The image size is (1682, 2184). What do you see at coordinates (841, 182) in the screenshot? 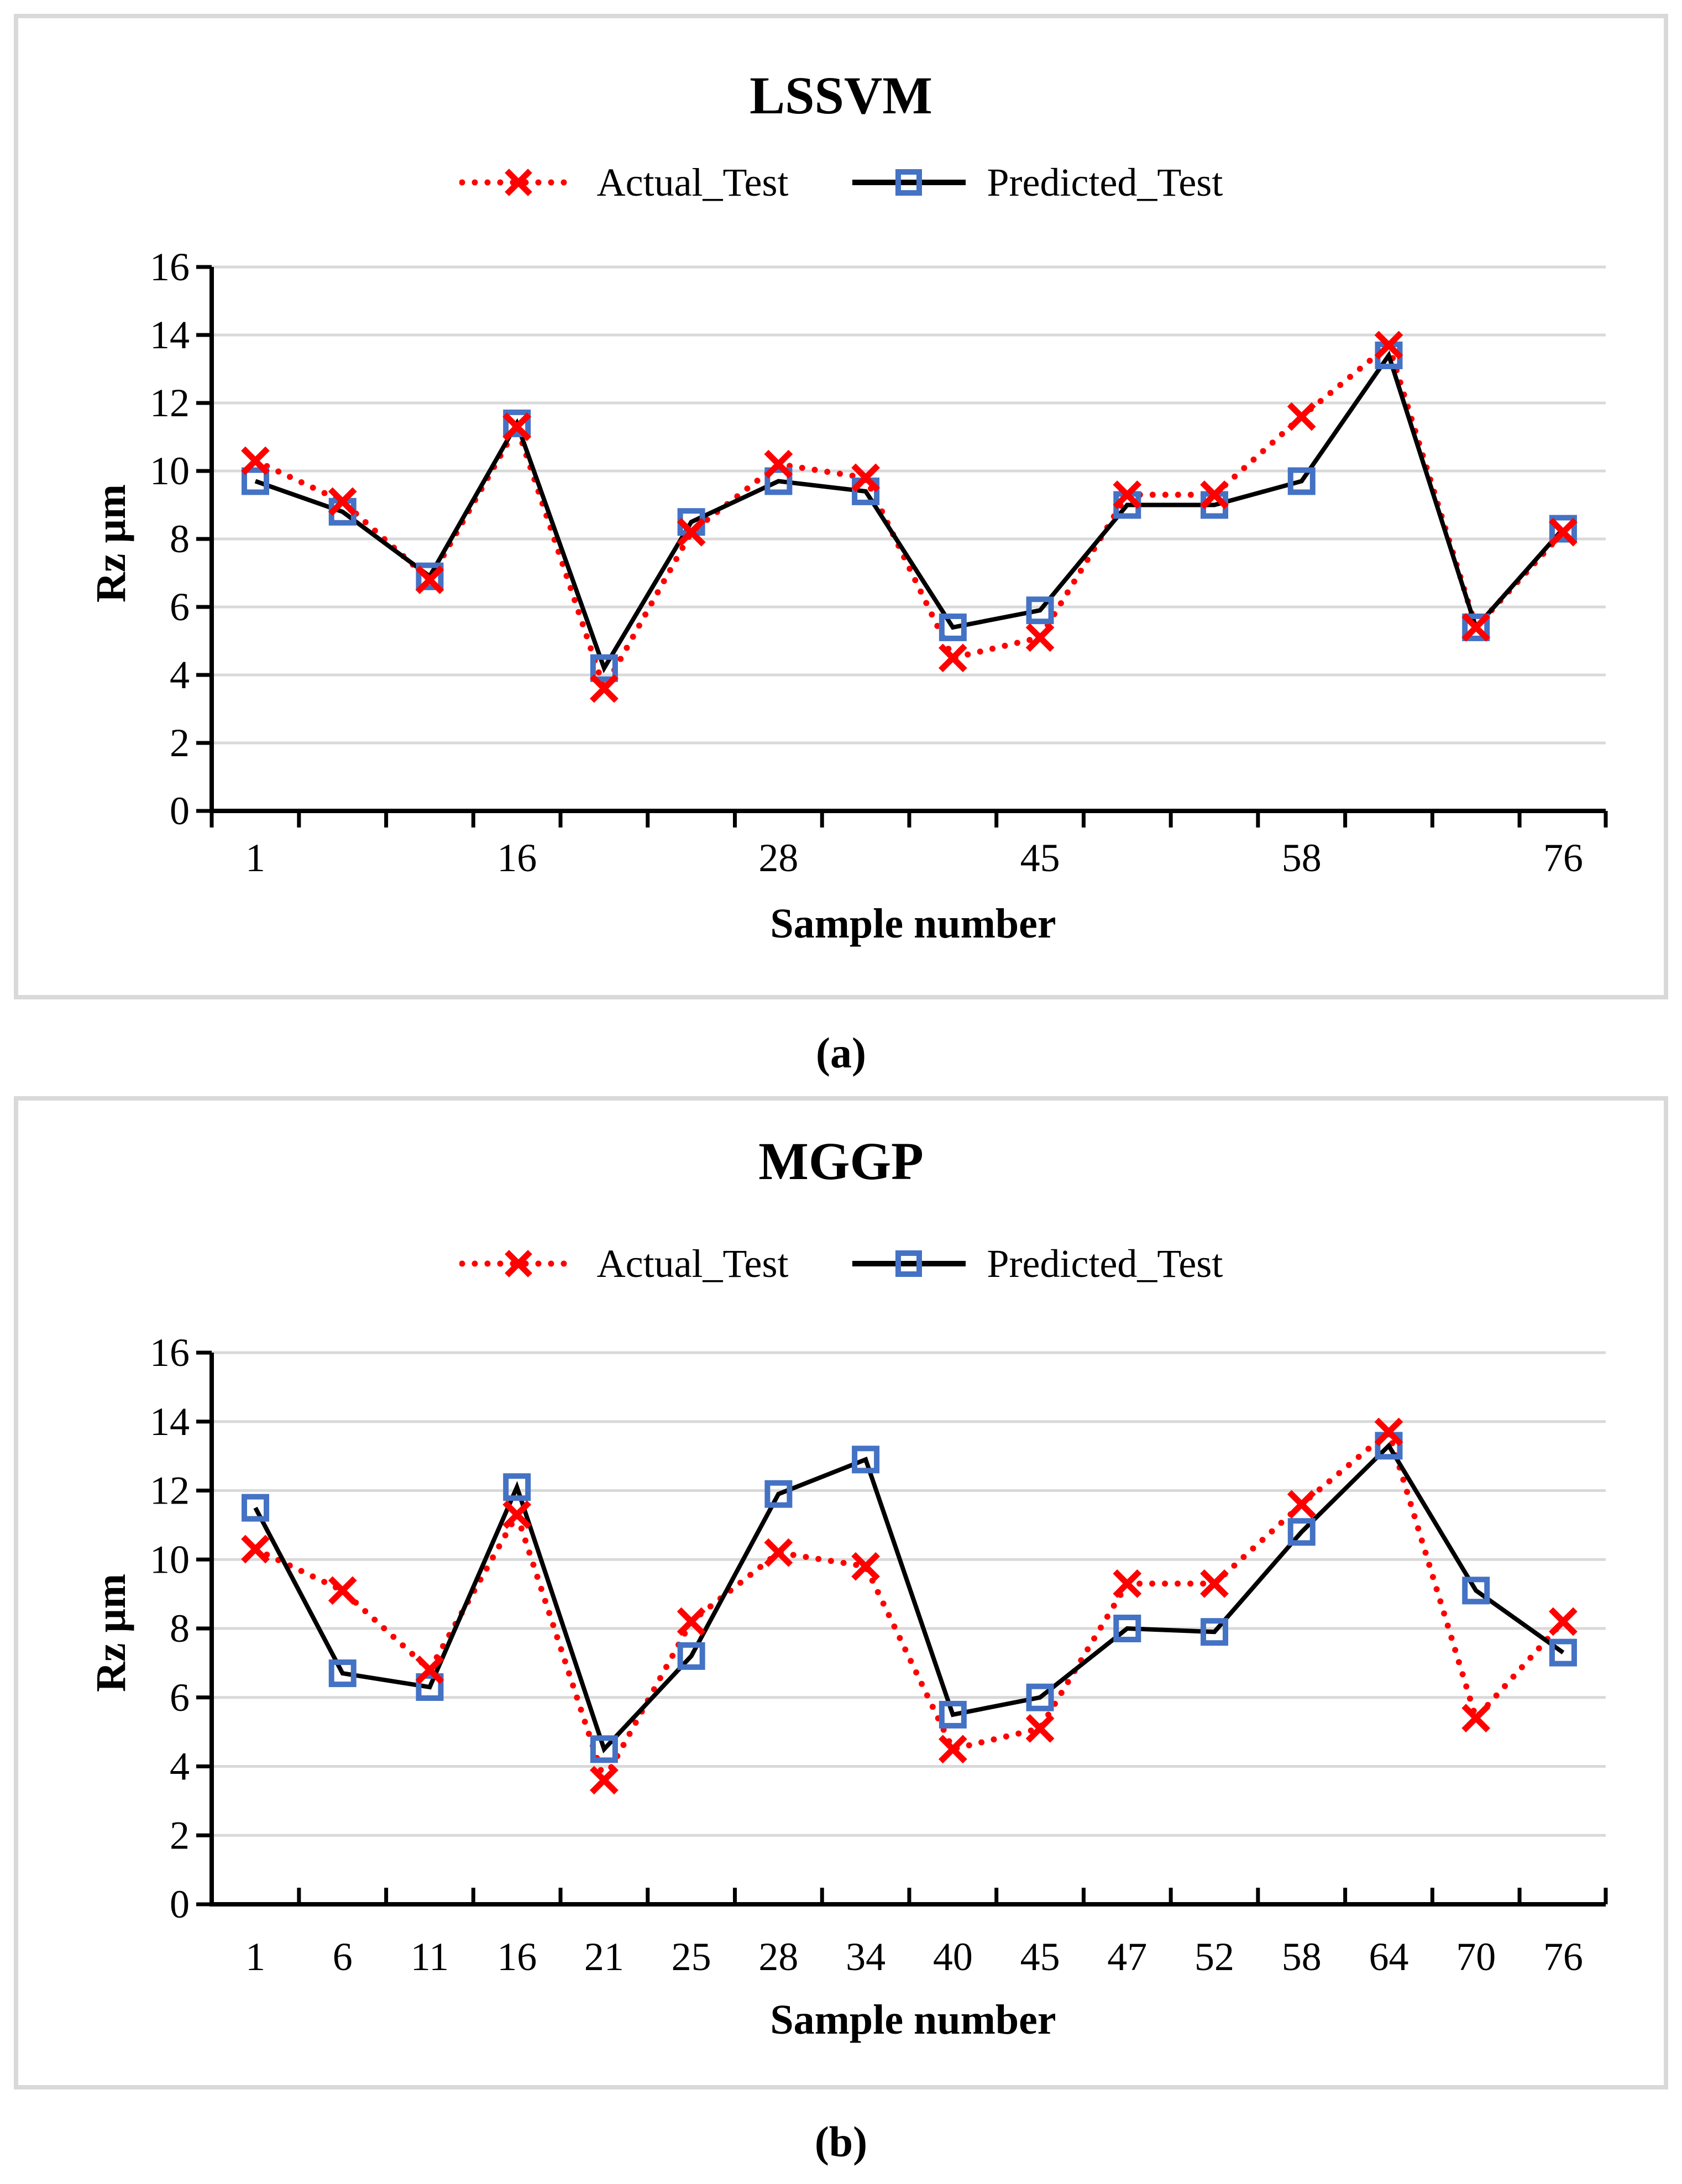
I see `legend-lssvm: Actual_Test Predicted_Test` at bounding box center [841, 182].